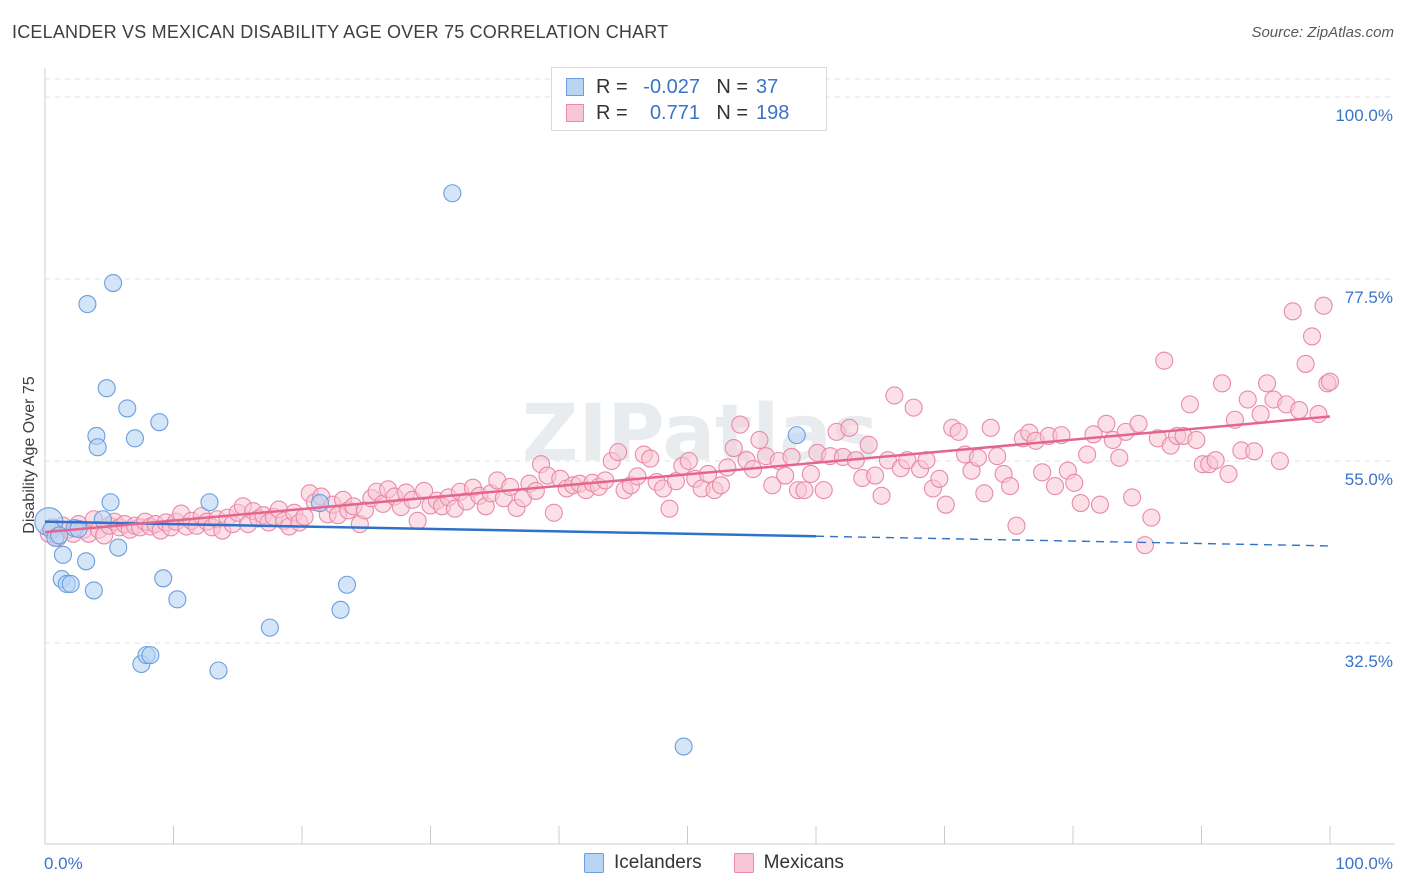 The image size is (1406, 892). Describe the element at coordinates (1369, 479) in the screenshot. I see `y-tick-label: 55.0%` at that location.